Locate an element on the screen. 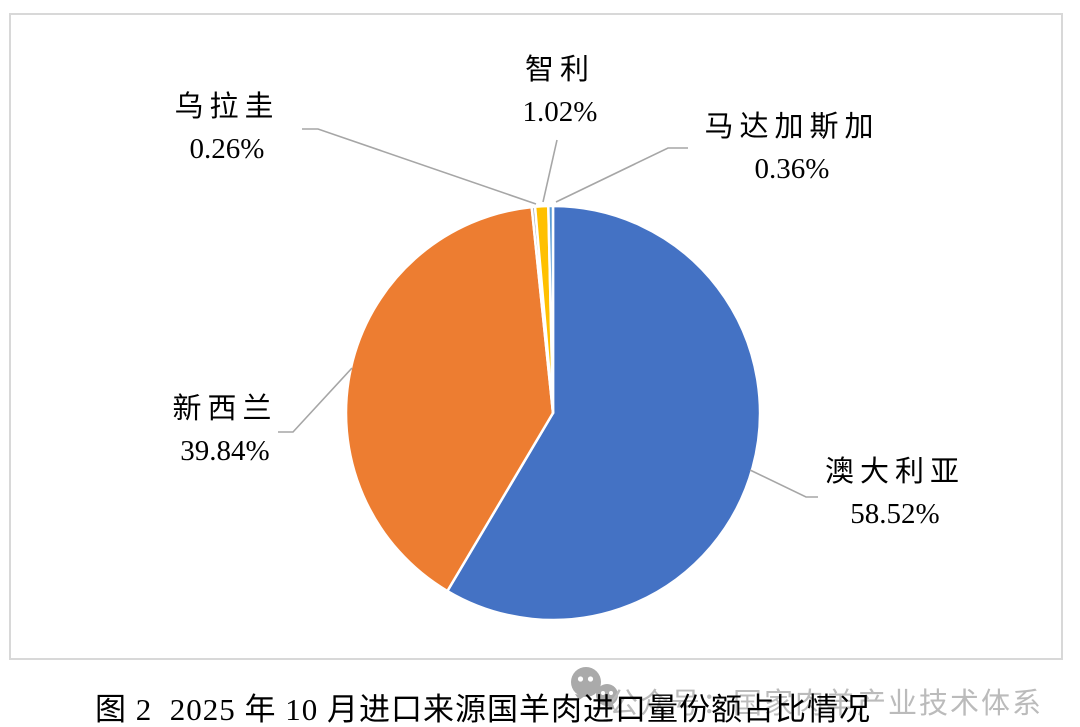 This screenshot has width=1080, height=727. slice-value-chile: 1.02% is located at coordinates (560, 112).